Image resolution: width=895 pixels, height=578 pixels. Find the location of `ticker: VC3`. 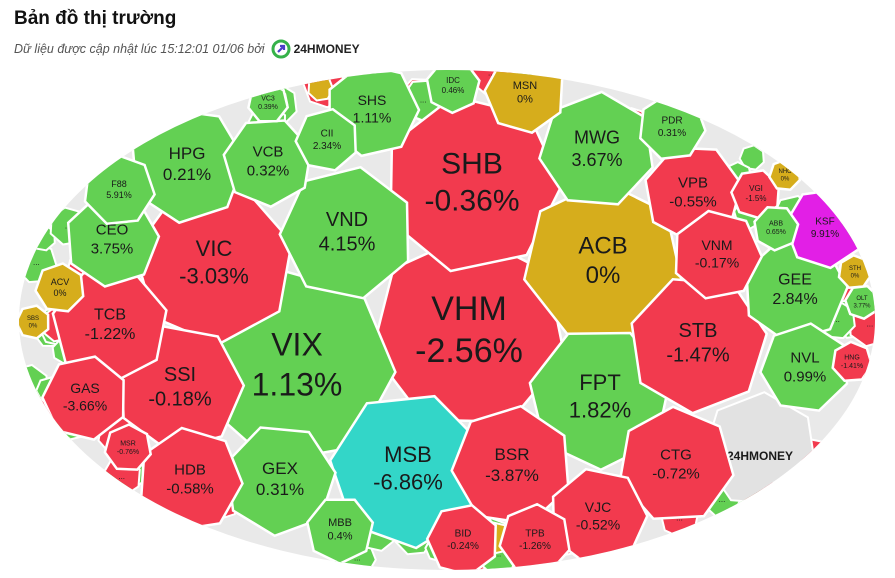

ticker: VC3 is located at coordinates (268, 99).